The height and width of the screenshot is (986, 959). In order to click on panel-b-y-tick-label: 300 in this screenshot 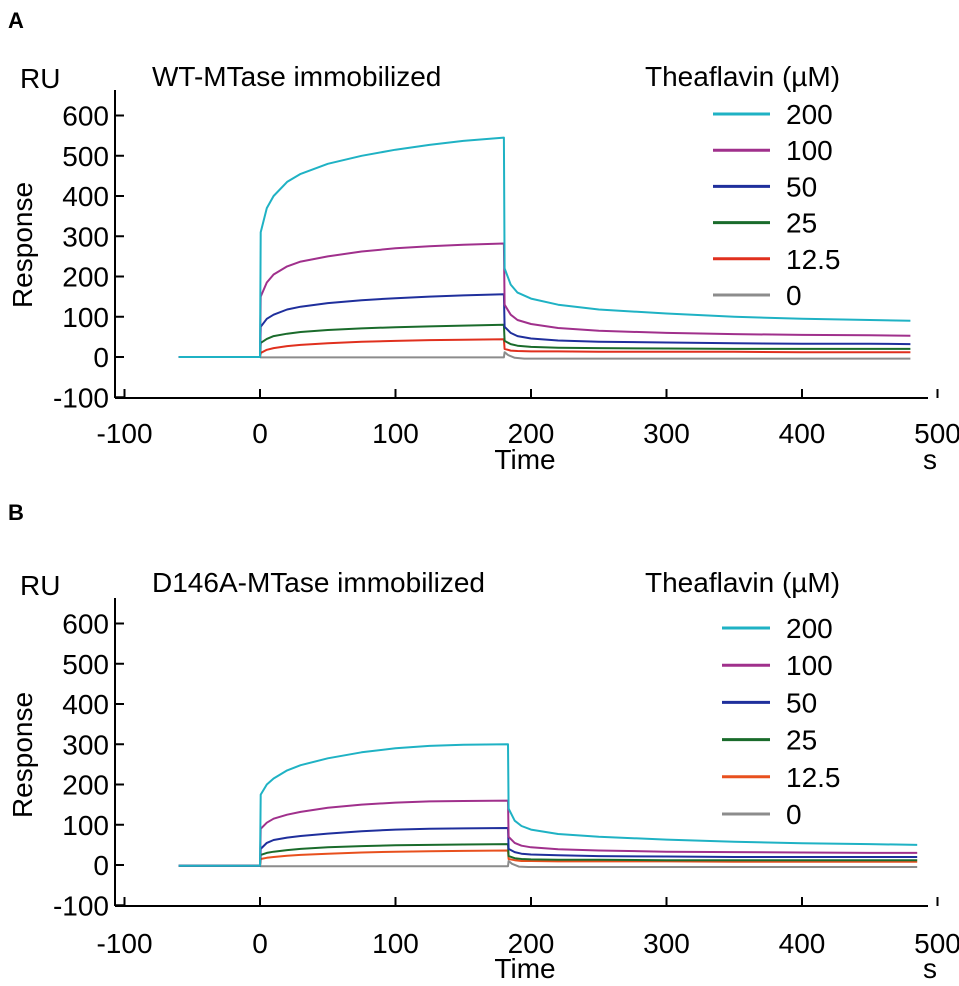, I will do `click(85, 744)`.